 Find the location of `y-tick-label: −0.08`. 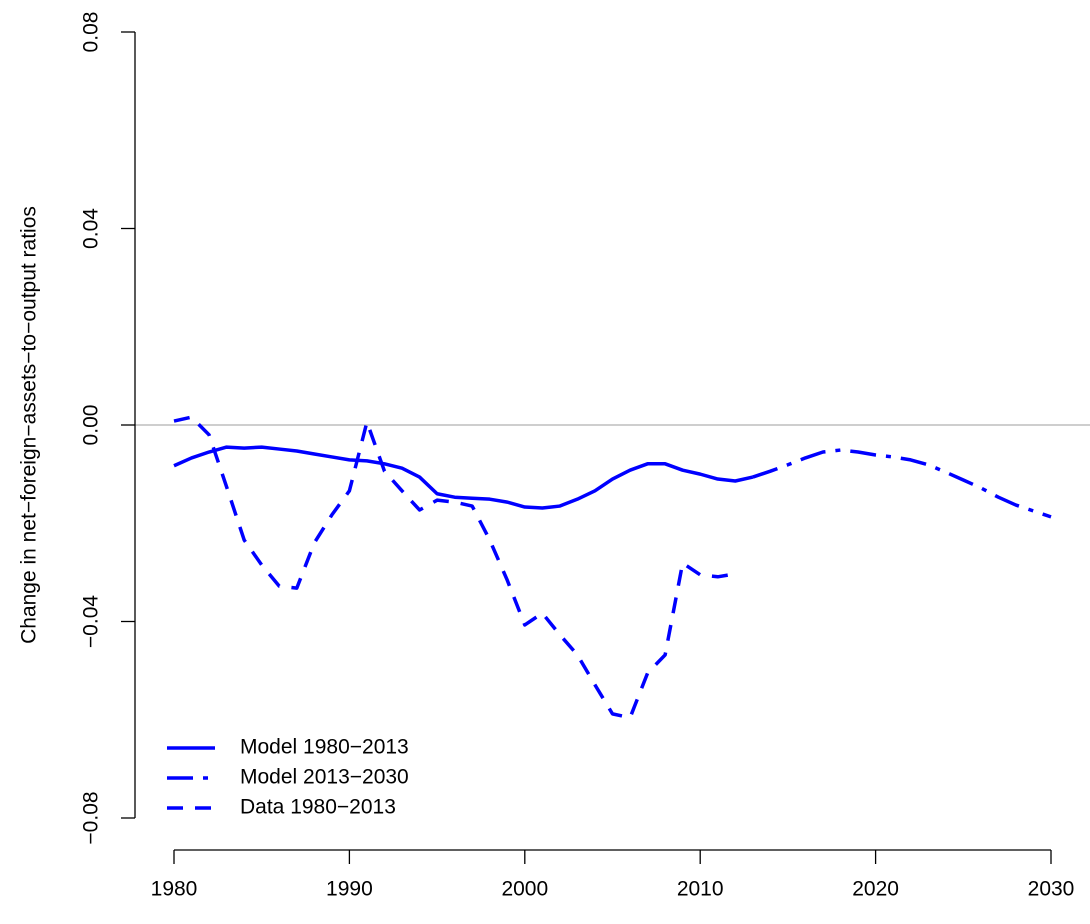

y-tick-label: −0.08 is located at coordinates (91, 817).